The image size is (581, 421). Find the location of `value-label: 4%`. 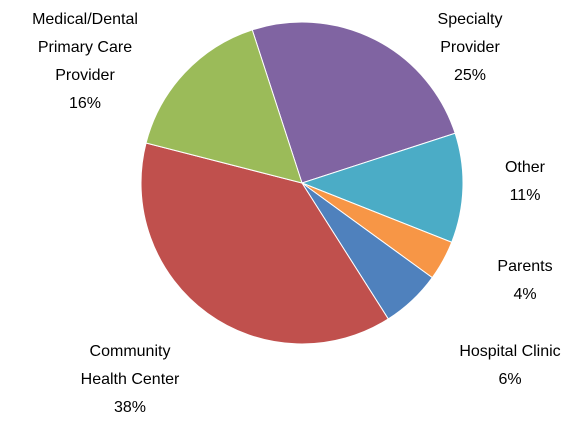

value-label: 4% is located at coordinates (525, 294).